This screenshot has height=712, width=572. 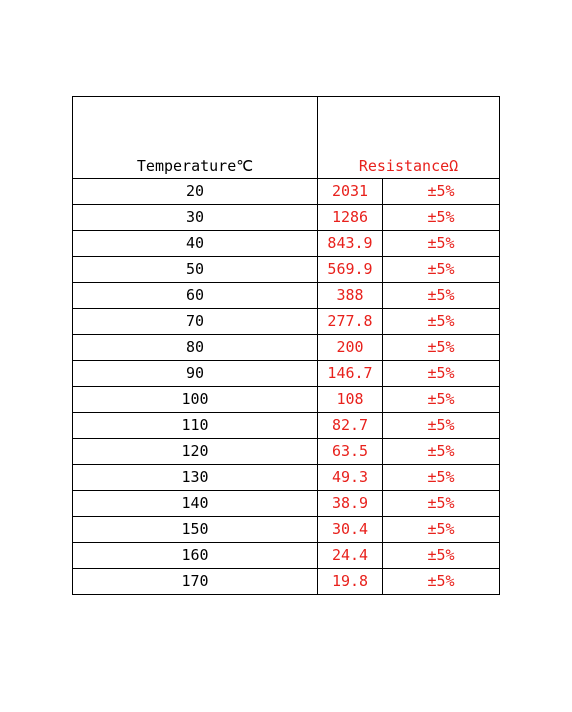 I want to click on header-row: Temperature℃ ResistanceΩ, so click(x=286, y=137).